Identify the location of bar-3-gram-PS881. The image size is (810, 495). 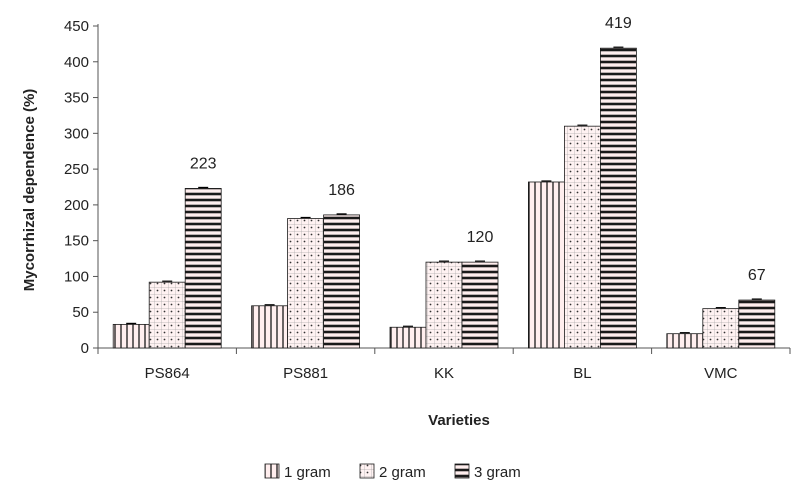
(342, 281).